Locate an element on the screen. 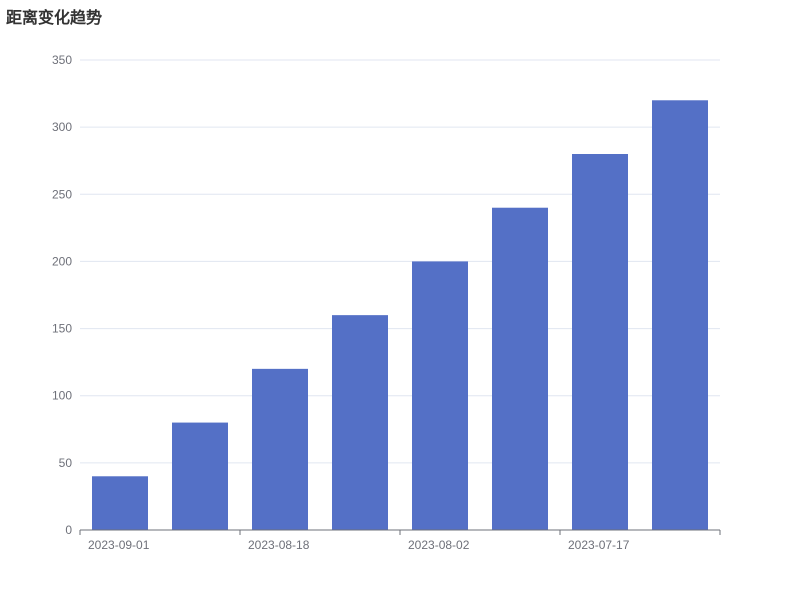 This screenshot has width=800, height=600. y-tick-label: 0 is located at coordinates (68, 530).